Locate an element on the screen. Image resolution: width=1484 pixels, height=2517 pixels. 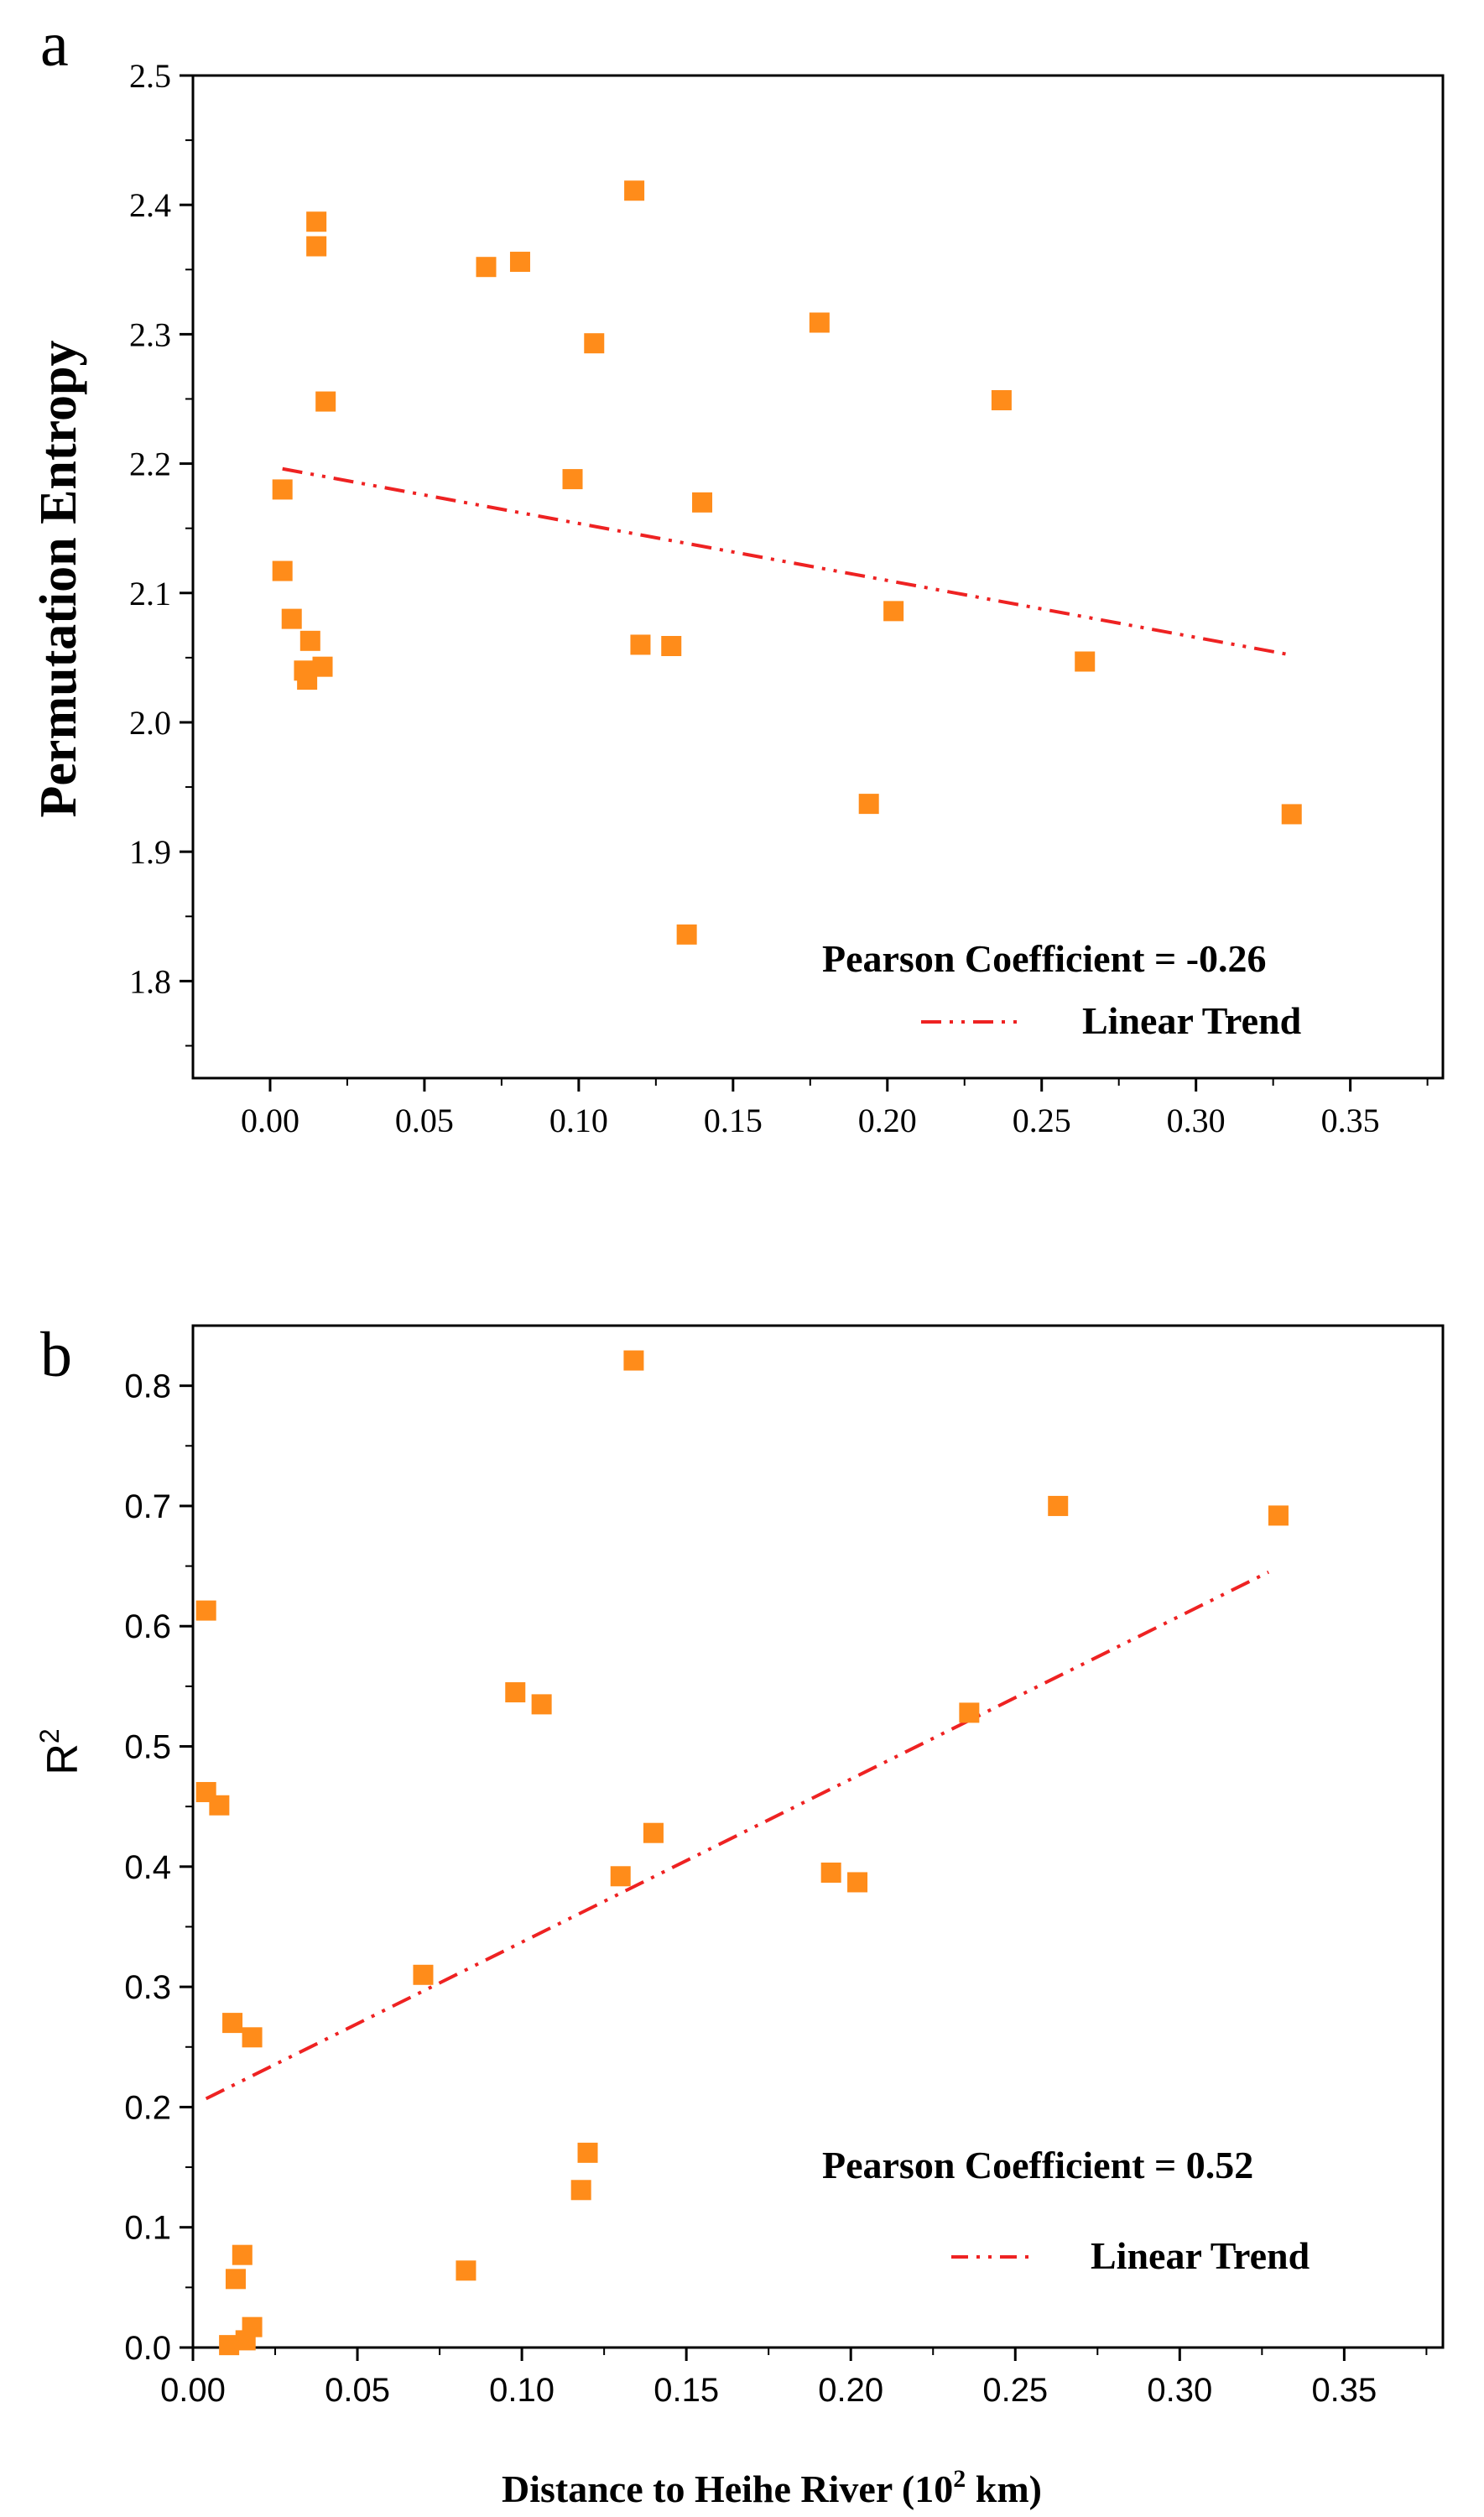
x-ticks-b: 0.00 0.05 0.10 0.15 0.20 0.25 0.30 0.35 is located at coordinates (794, 2378).